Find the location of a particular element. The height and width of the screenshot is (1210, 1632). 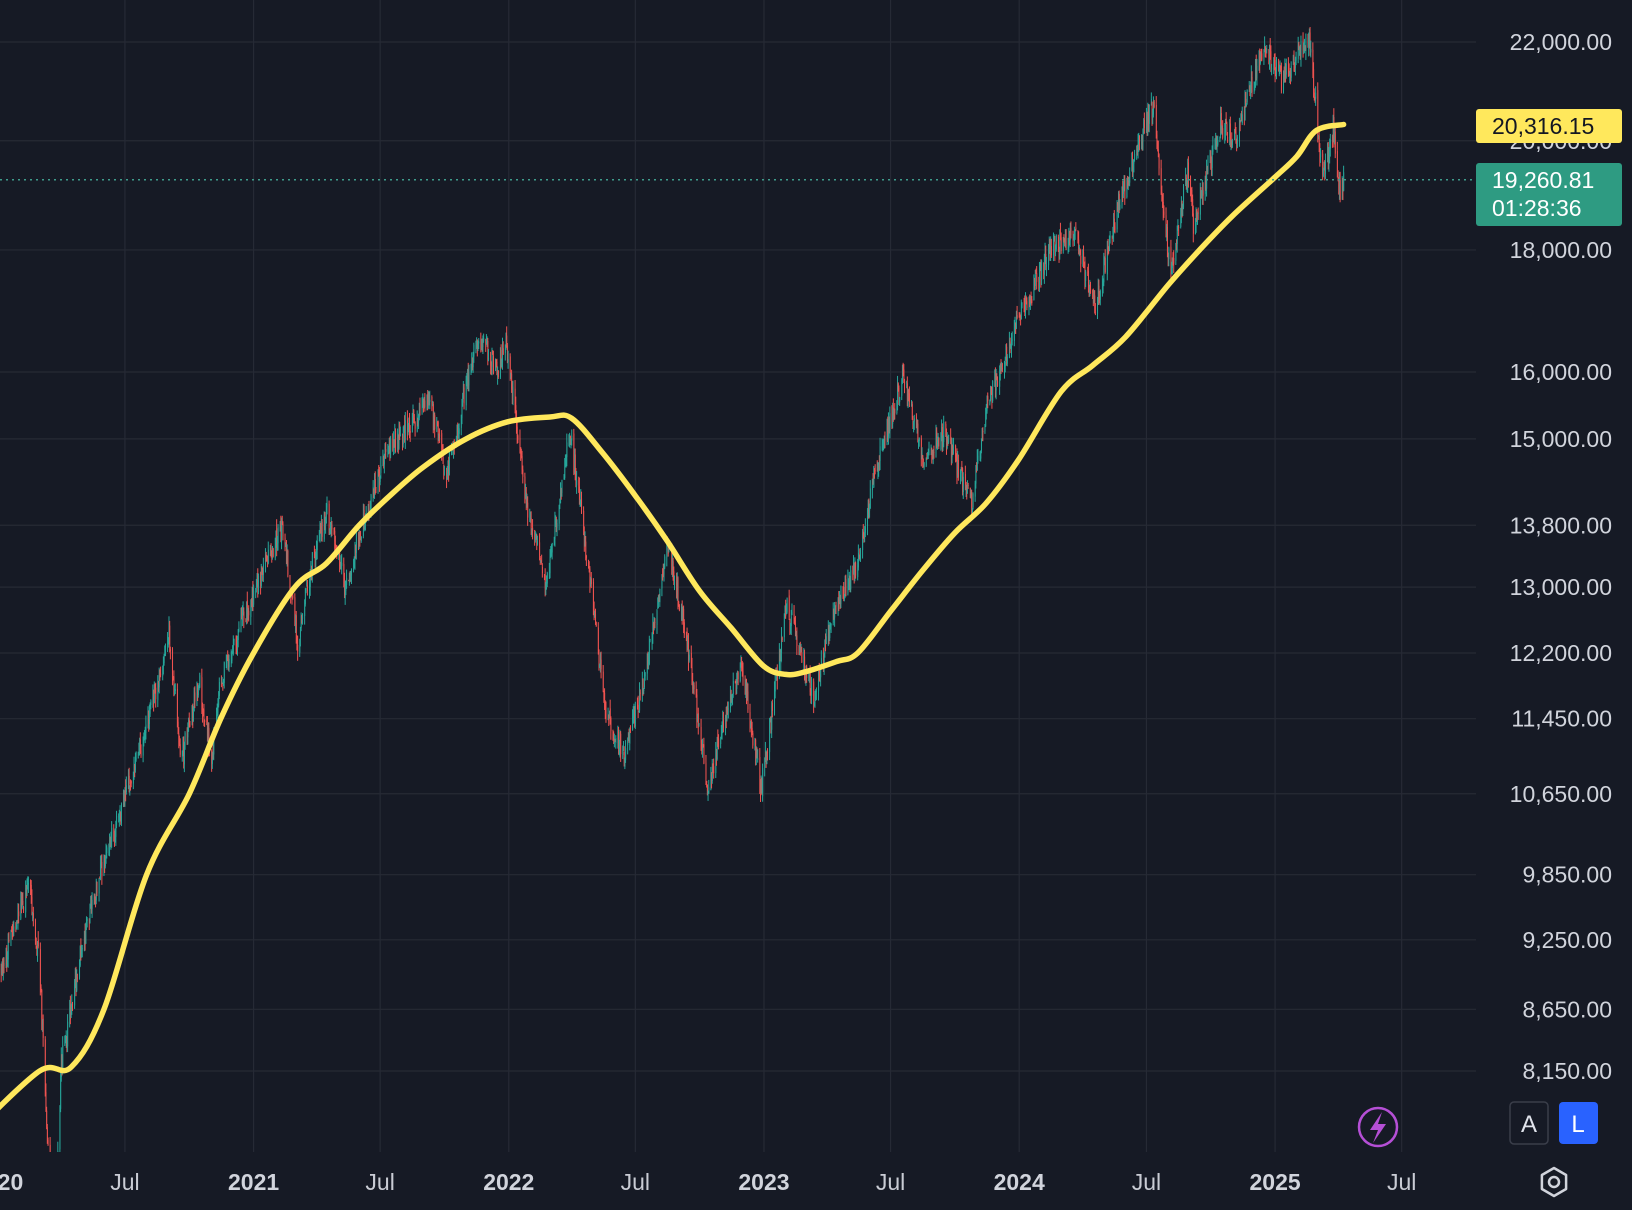

y-tick-label: 13,800.00 is located at coordinates (1561, 525).